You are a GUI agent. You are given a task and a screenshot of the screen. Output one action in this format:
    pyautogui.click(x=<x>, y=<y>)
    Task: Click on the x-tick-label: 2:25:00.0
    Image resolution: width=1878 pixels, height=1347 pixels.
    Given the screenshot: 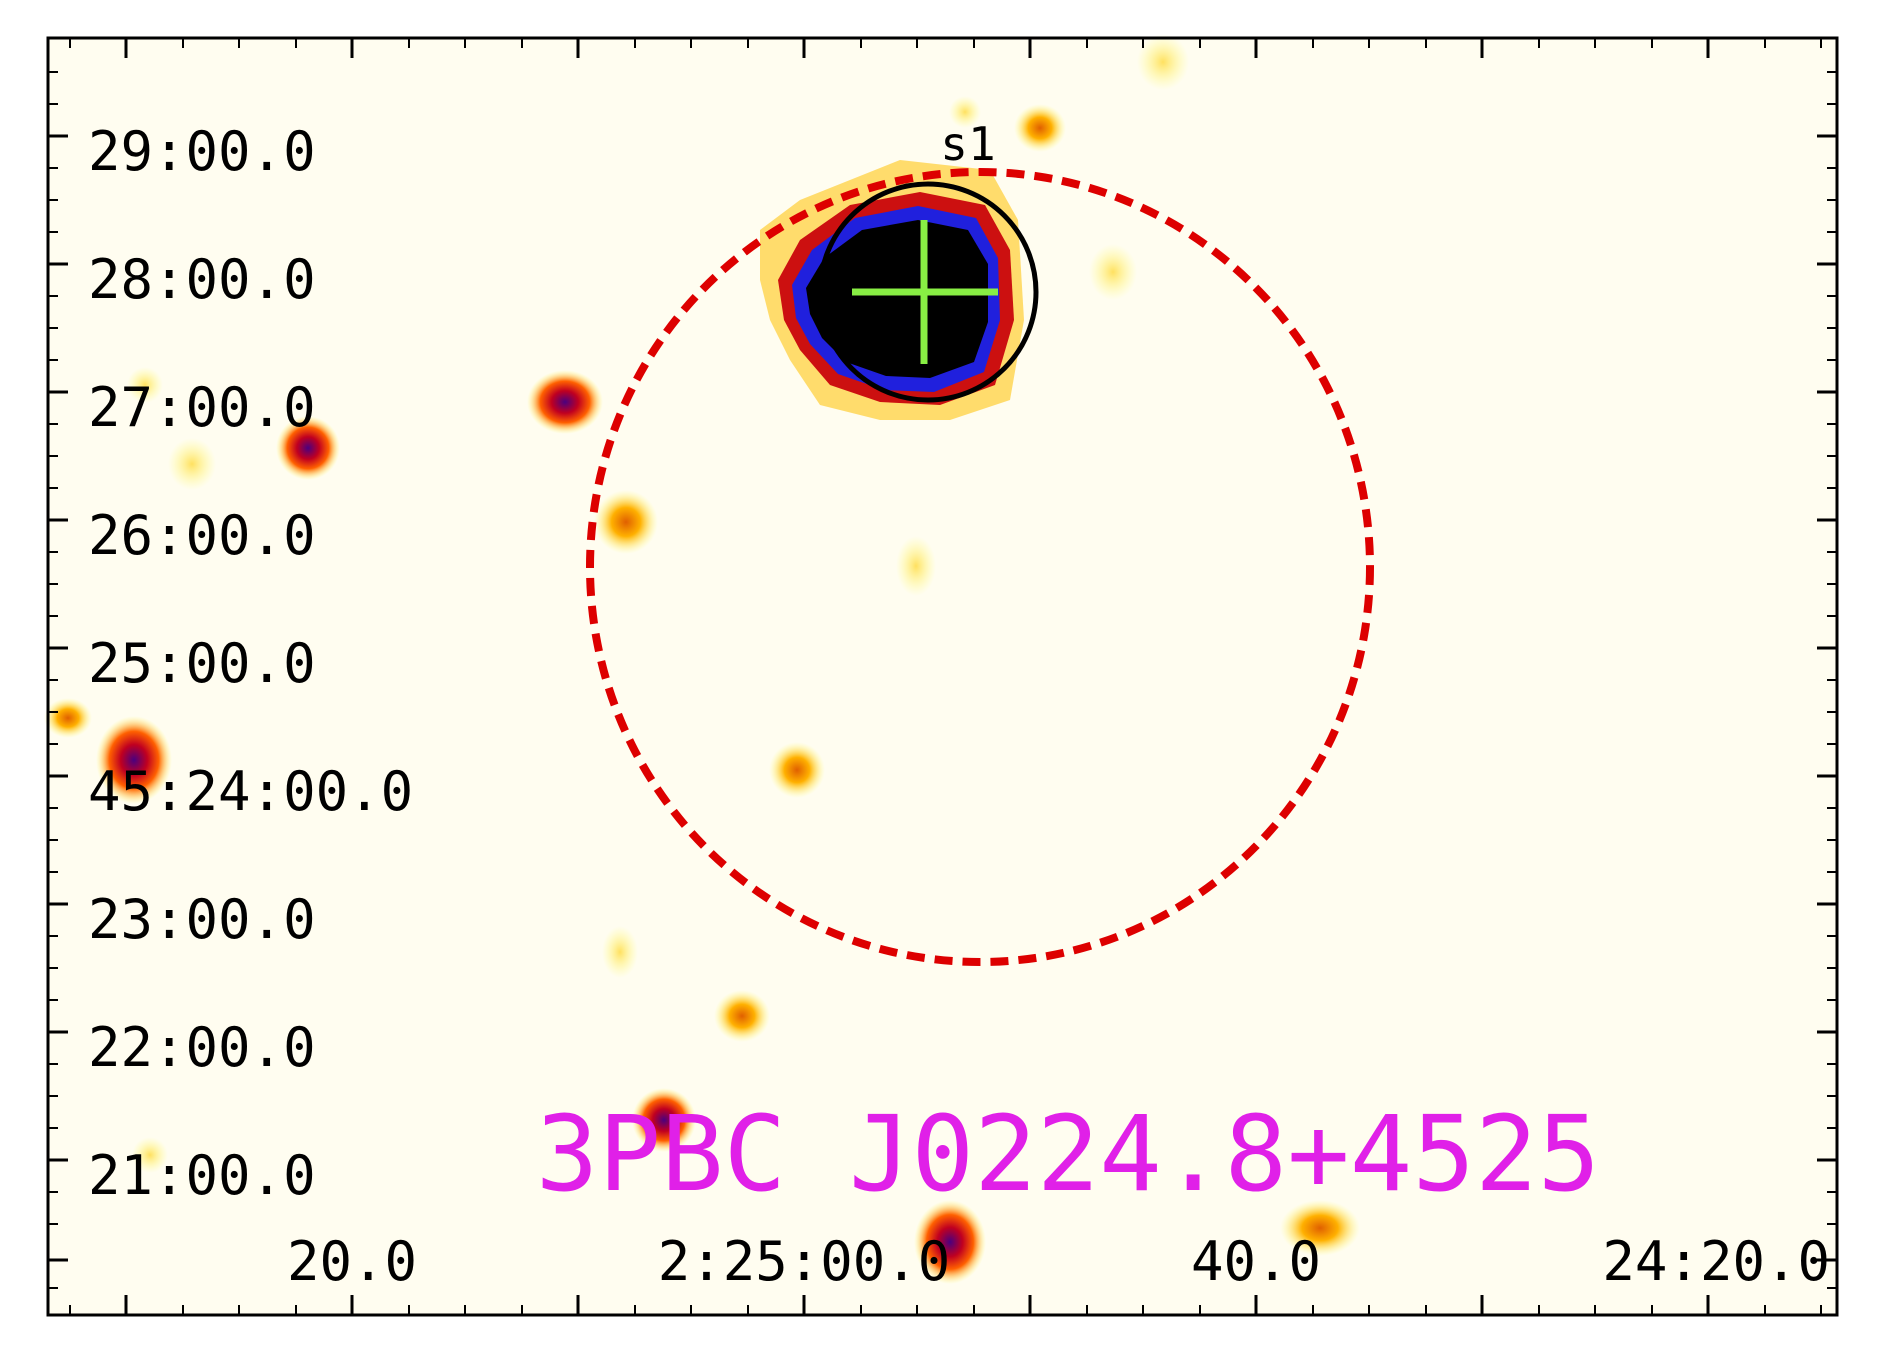 What is the action you would take?
    pyautogui.click(x=804, y=1261)
    